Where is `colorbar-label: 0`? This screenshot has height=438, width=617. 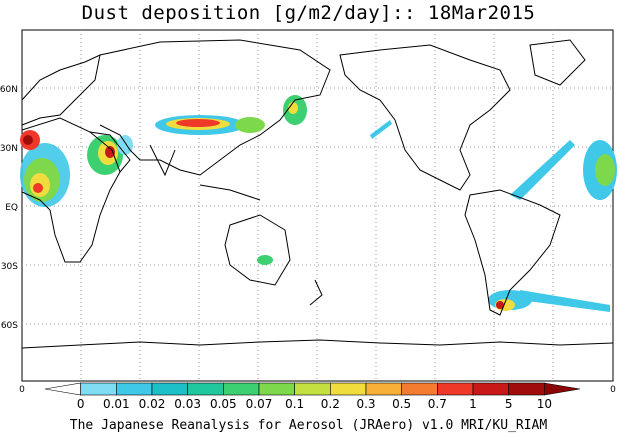 colorbar-label: 0 is located at coordinates (81, 404).